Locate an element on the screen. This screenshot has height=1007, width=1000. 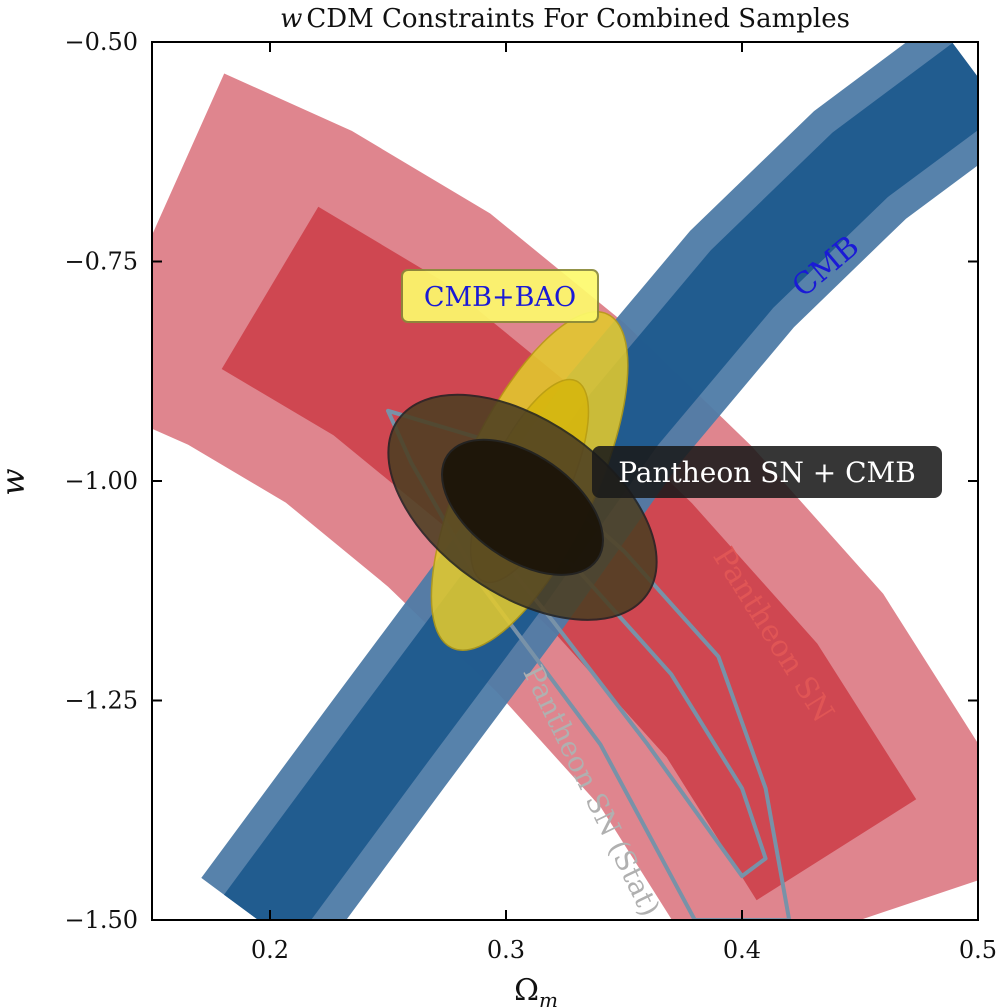
y-tick-label: −1.25 is located at coordinates (101, 701).